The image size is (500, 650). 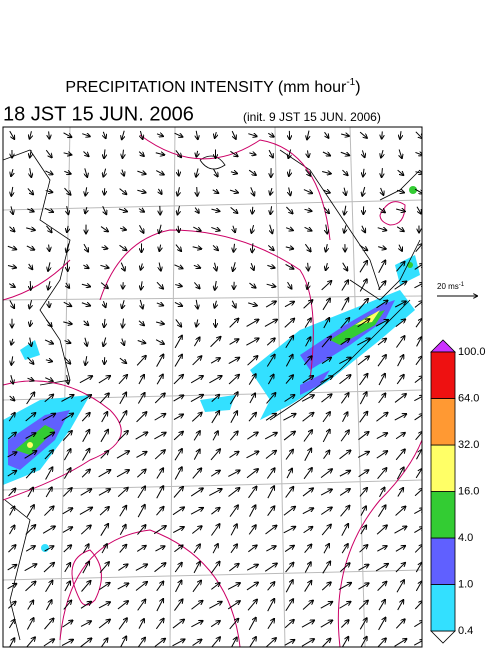 What do you see at coordinates (465, 538) in the screenshot?
I see `colorbar-label: 4.0` at bounding box center [465, 538].